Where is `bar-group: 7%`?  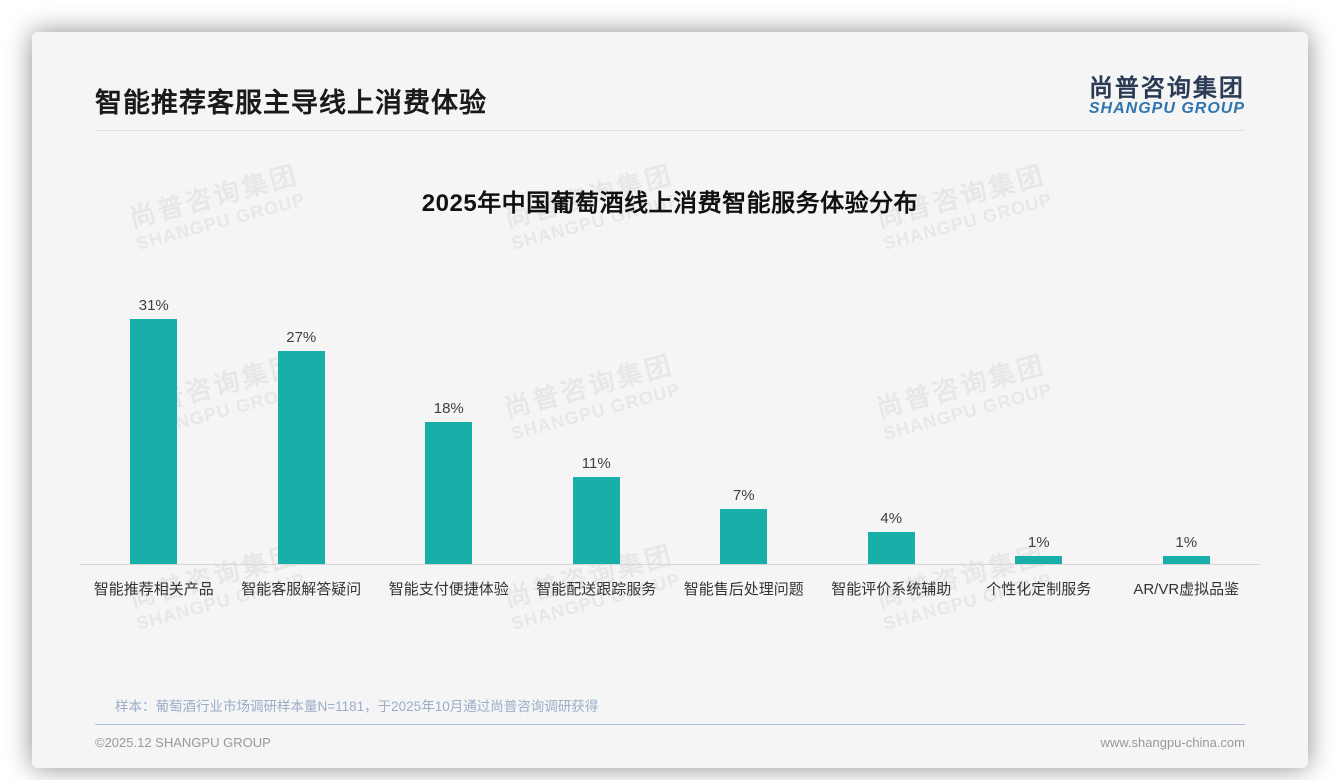
bar-group: 7% is located at coordinates (744, 525).